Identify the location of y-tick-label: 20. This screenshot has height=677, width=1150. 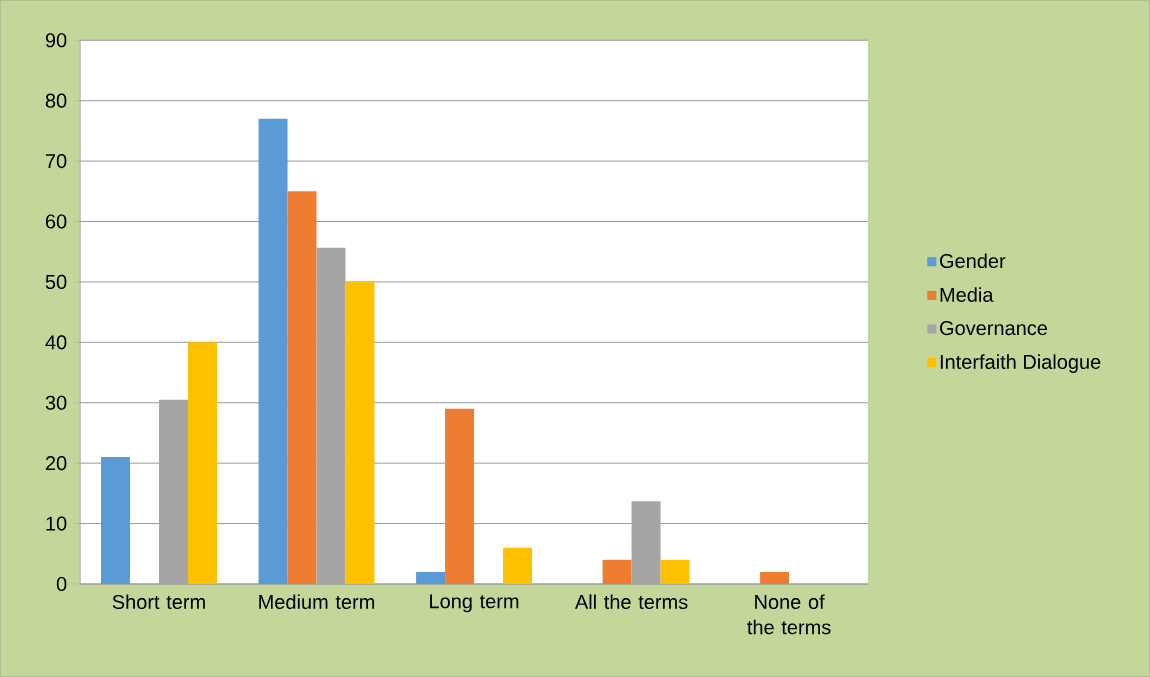
(56, 463).